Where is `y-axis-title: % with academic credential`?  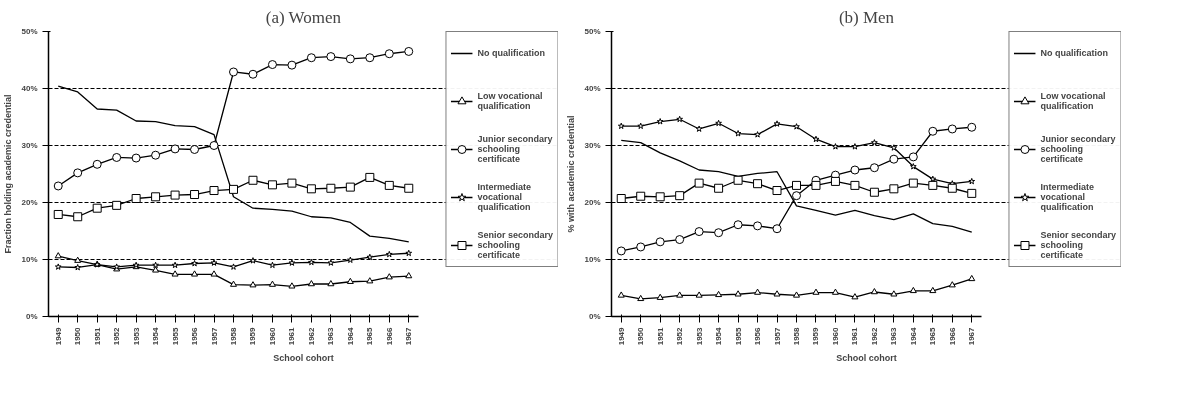 y-axis-title: % with academic credential is located at coordinates (571, 174).